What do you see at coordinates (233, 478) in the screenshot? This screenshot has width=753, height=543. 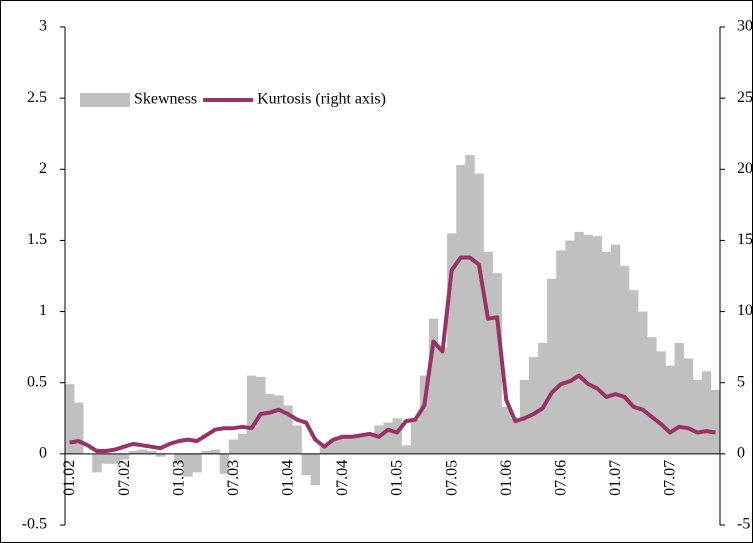 I see `x-tick-label: 07.03` at bounding box center [233, 478].